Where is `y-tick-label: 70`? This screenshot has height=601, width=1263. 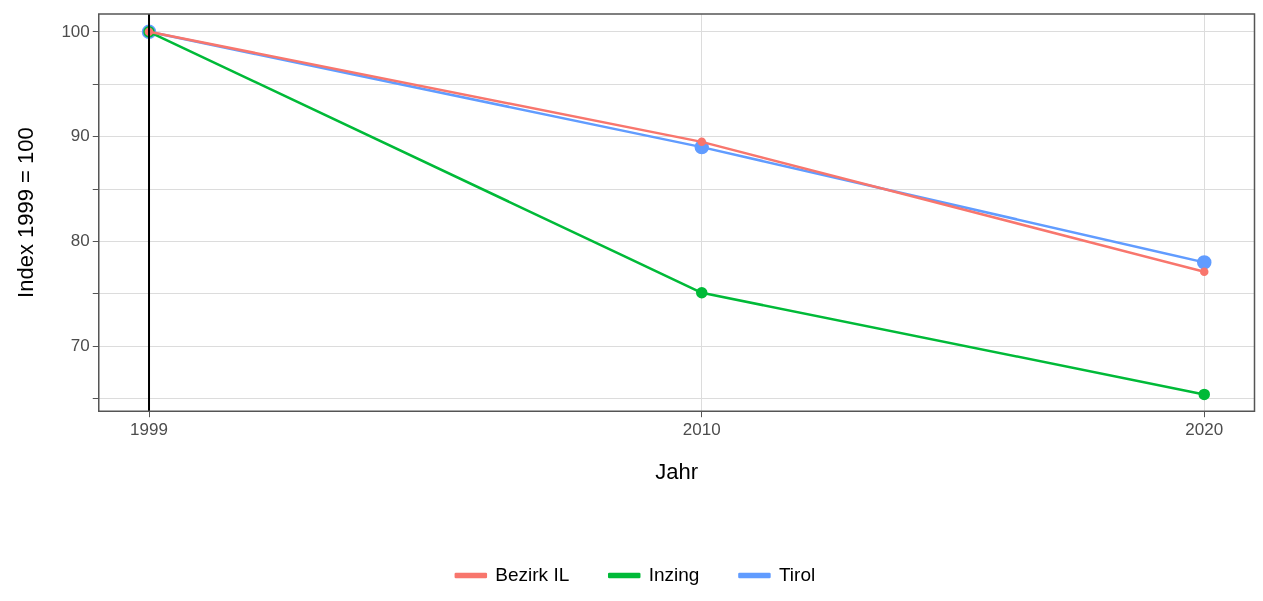 y-tick-label: 70 is located at coordinates (80, 345).